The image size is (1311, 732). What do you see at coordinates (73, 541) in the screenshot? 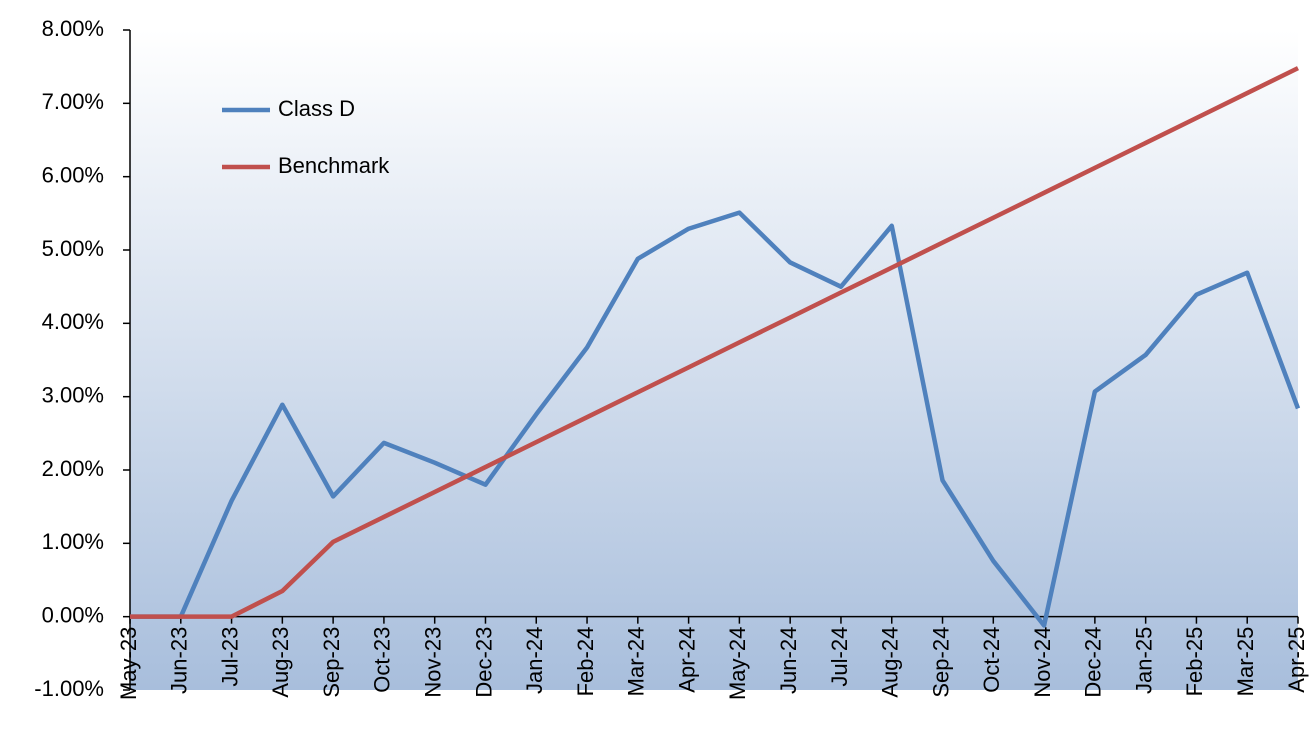
I see `y-tick-label: 1.00%` at bounding box center [73, 541].